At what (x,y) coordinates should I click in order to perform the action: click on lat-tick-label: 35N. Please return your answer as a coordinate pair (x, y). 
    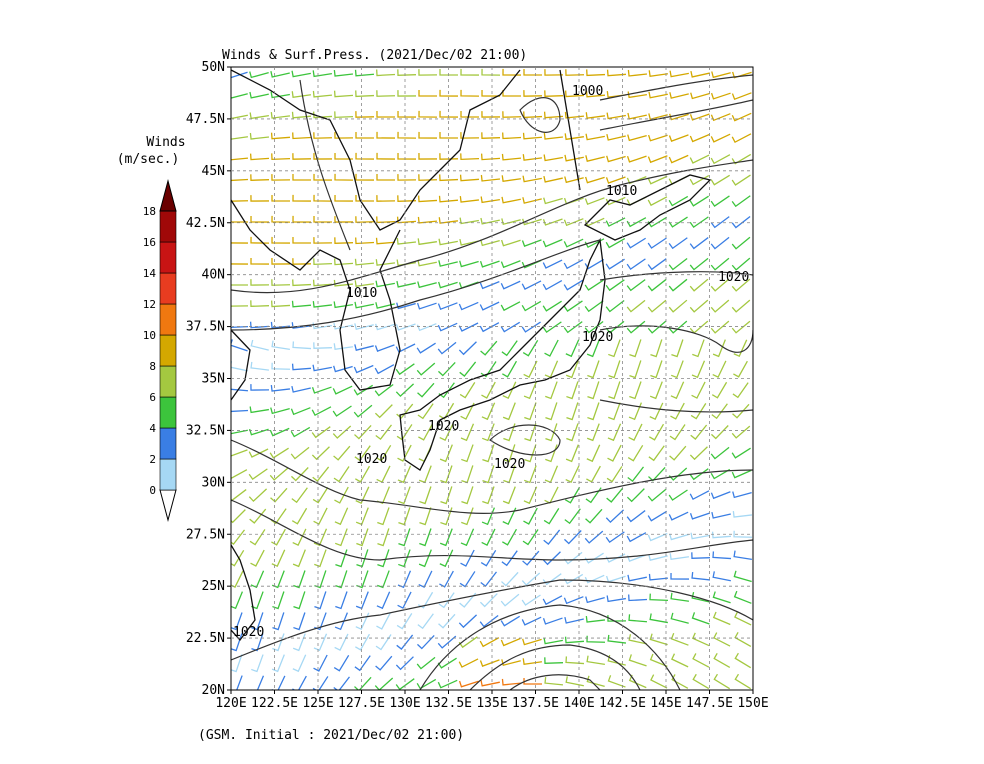
    Looking at the image, I should click on (213, 379).